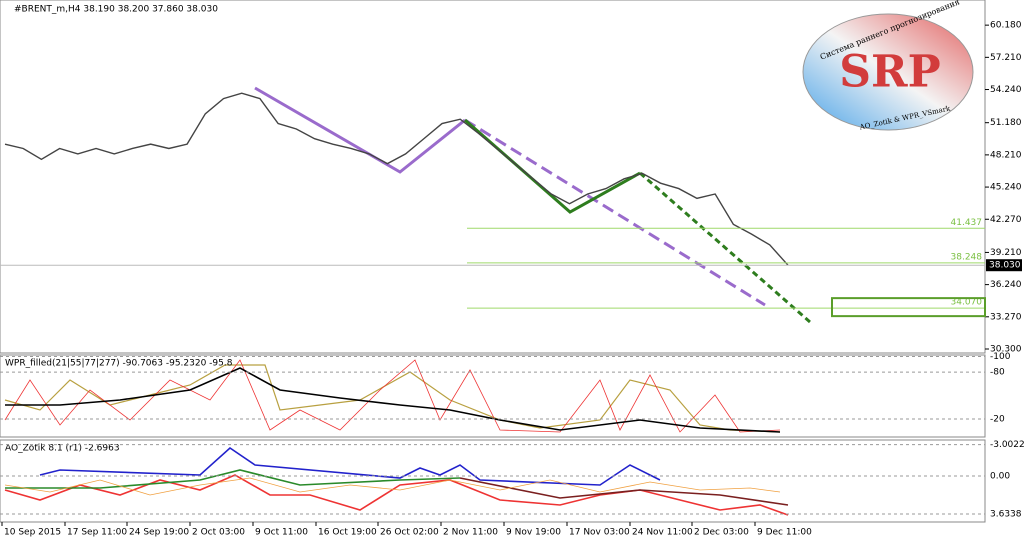  What do you see at coordinates (1006, 317) in the screenshot?
I see `y-tick-label: 33.270` at bounding box center [1006, 317].